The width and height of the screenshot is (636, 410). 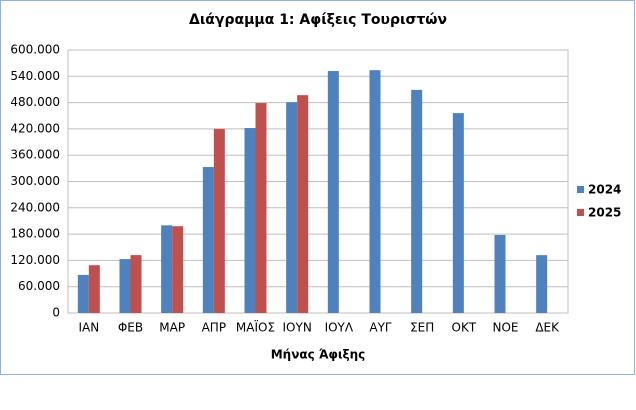 What do you see at coordinates (35, 102) in the screenshot?
I see `y-tick-label: 480.000` at bounding box center [35, 102].